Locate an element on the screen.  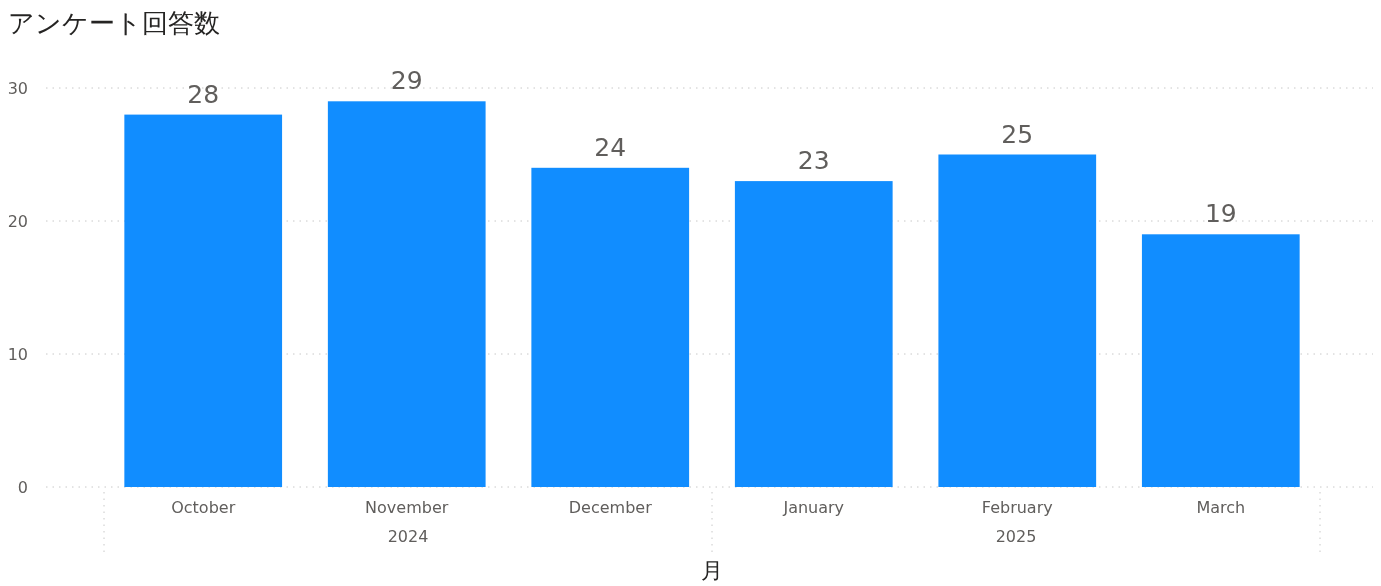
data-label: 24 is located at coordinates (610, 147).